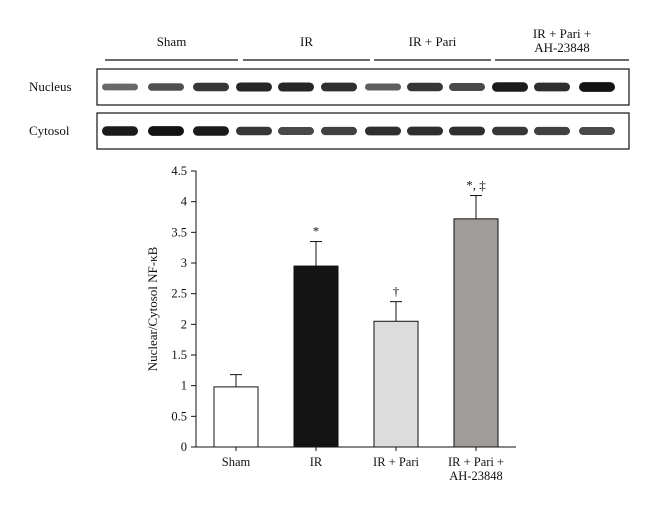  I want to click on y-tick-label: 2.5, so click(179, 294).